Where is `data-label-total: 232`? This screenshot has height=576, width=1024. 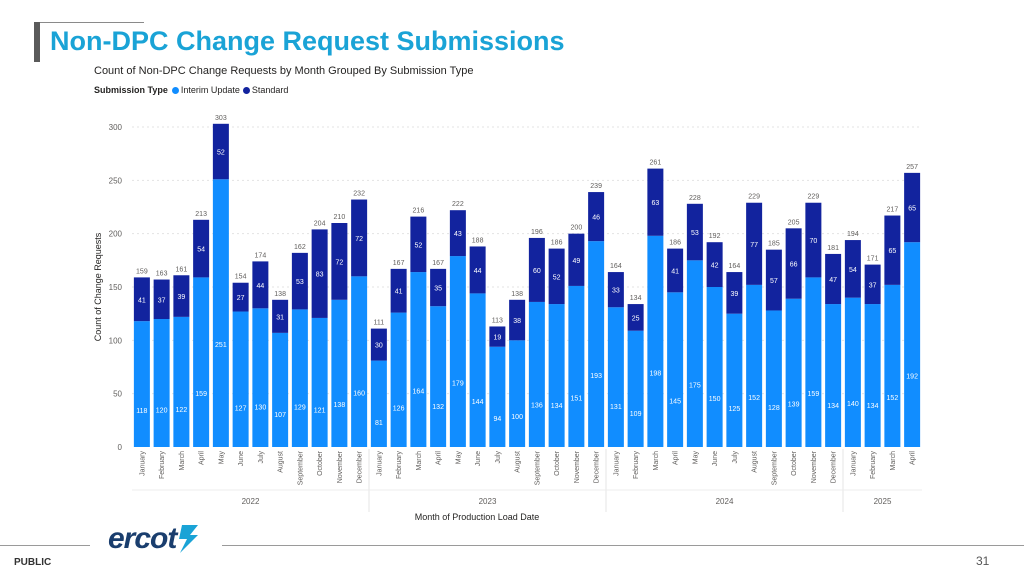 data-label-total: 232 is located at coordinates (359, 194).